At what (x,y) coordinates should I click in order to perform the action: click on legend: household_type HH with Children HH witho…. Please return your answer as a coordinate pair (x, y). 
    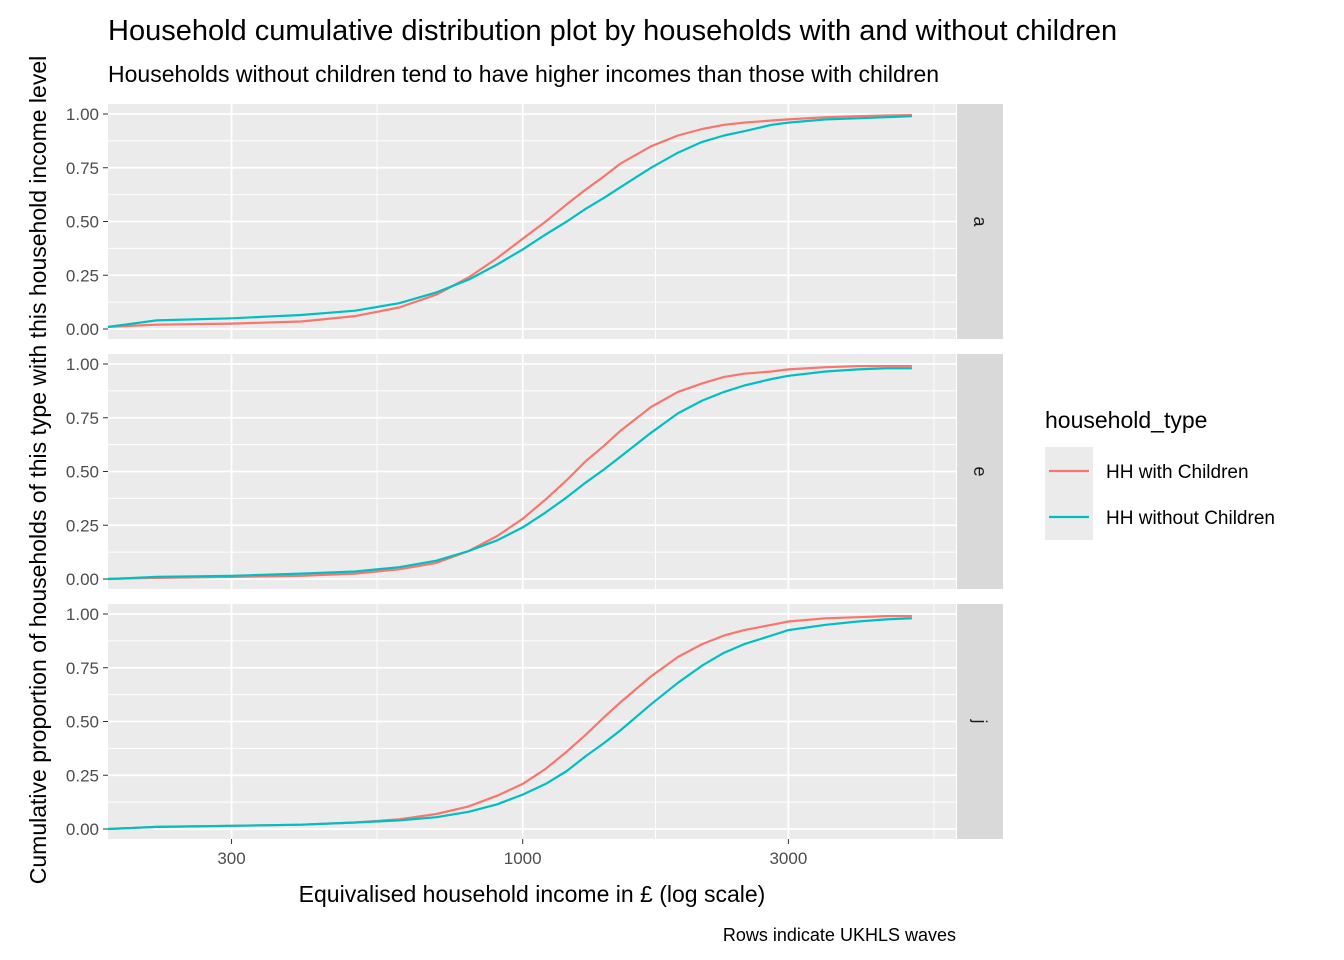
    Looking at the image, I should click on (1185, 467).